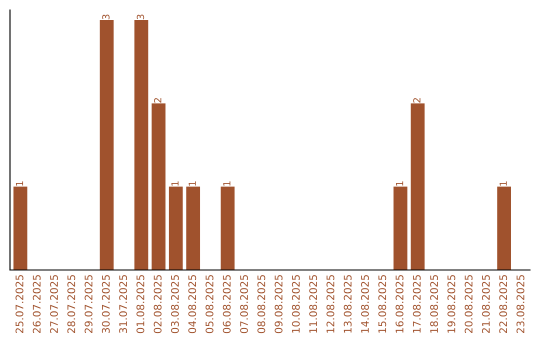  What do you see at coordinates (192, 304) in the screenshot?
I see `x-tick-label: 04.08.2025` at bounding box center [192, 304].